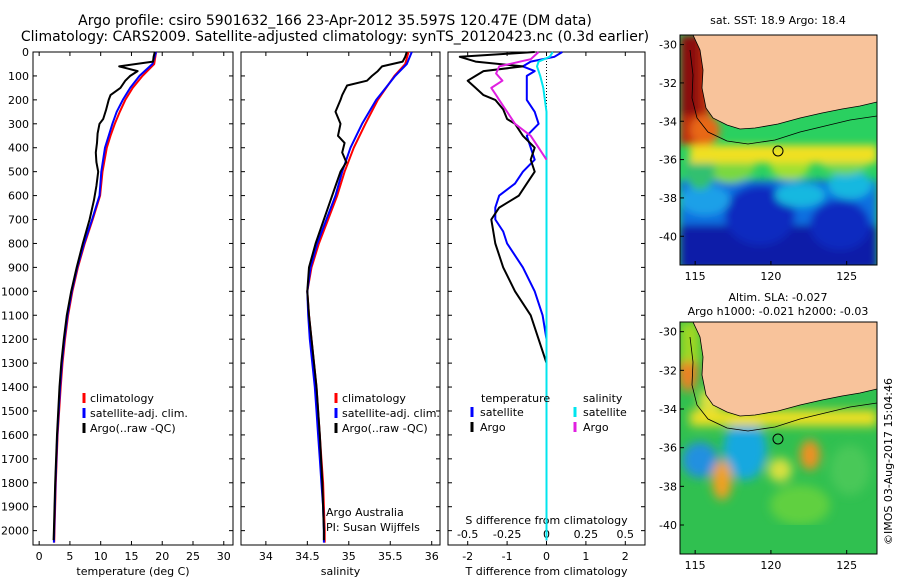  I want to click on x-tick-label: 35, so click(349, 556).